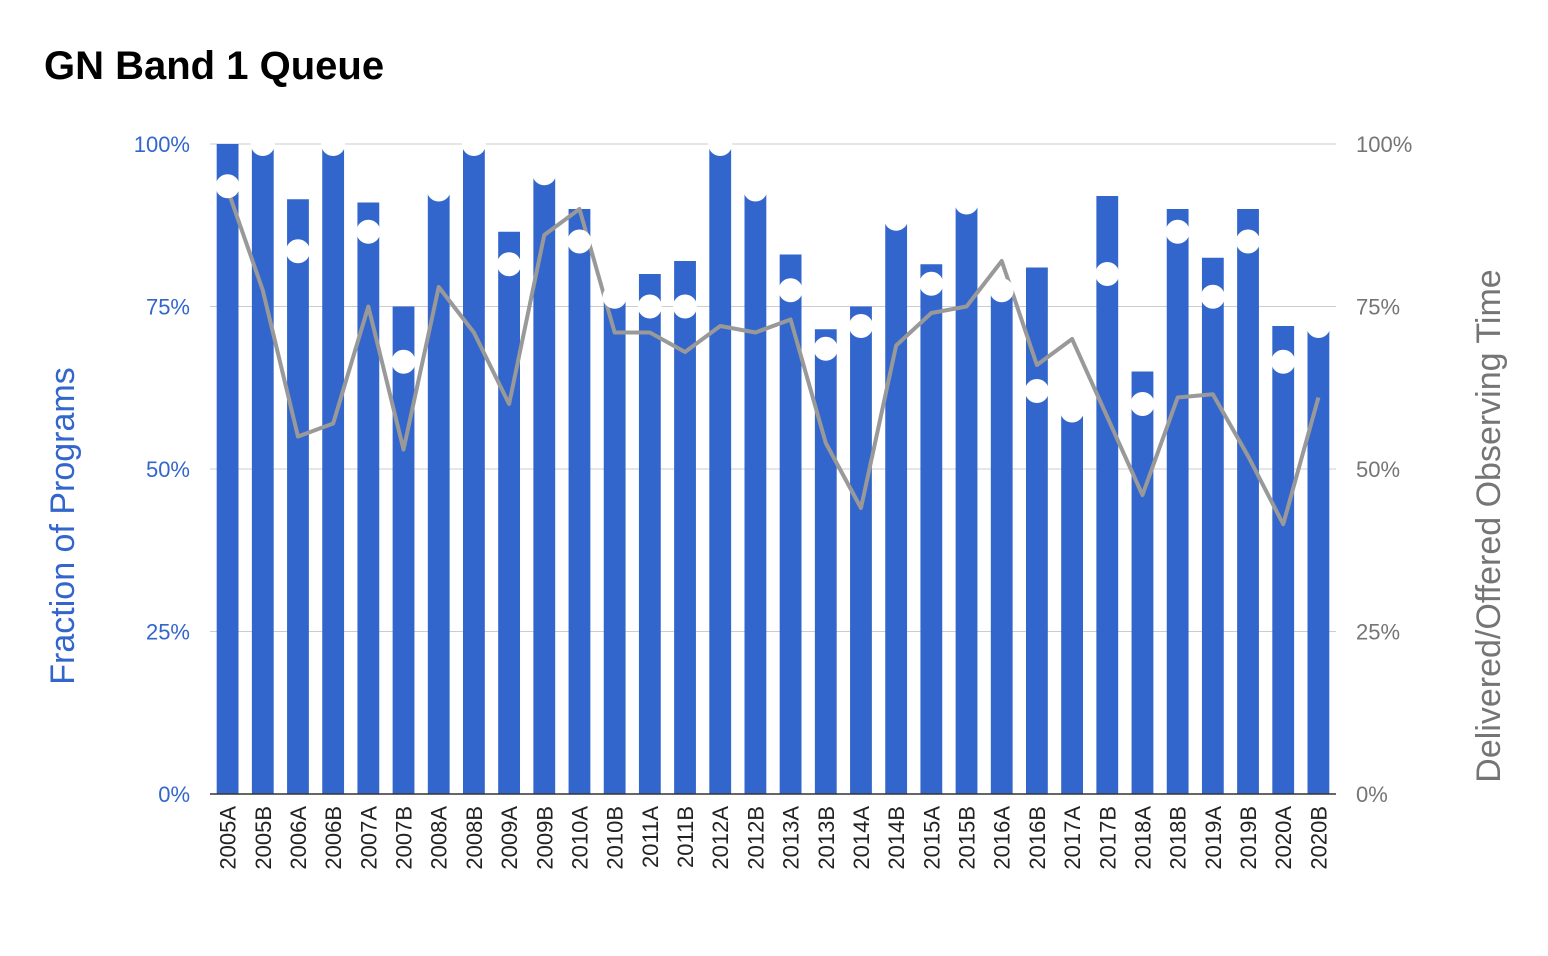  Describe the element at coordinates (228, 838) in the screenshot. I see `x-tick-label: 2005A` at that location.